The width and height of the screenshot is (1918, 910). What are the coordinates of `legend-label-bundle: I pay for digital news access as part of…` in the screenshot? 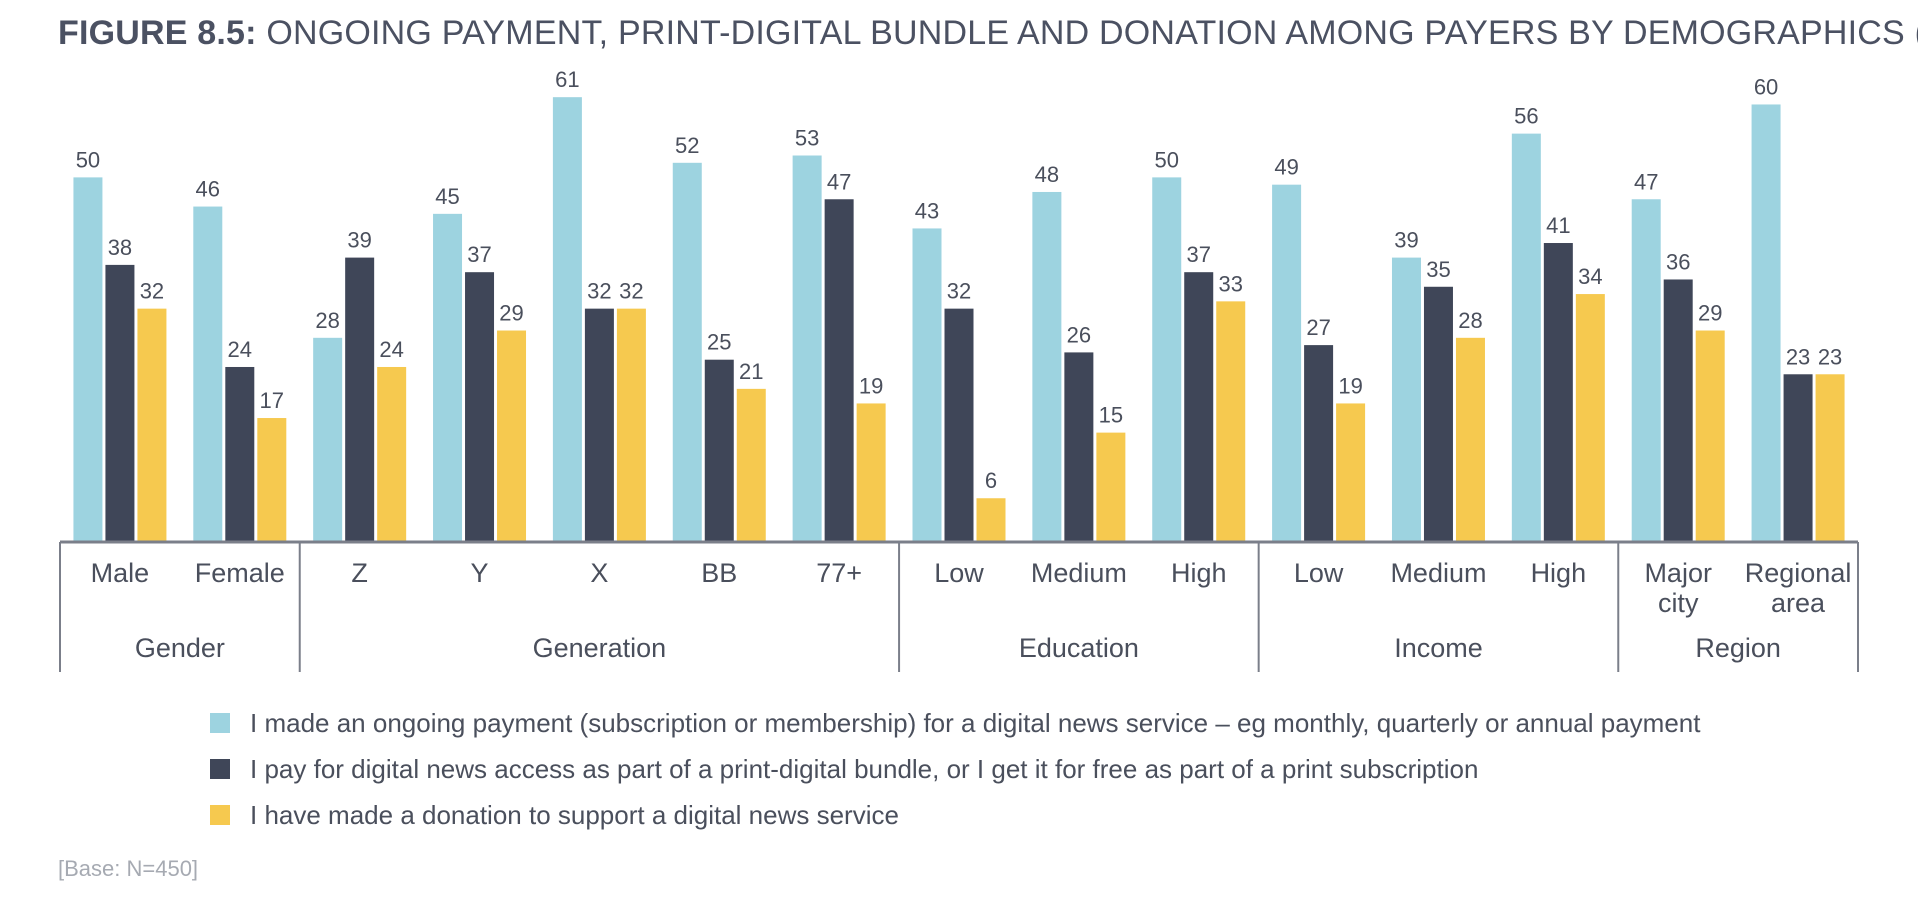 It's located at (864, 768).